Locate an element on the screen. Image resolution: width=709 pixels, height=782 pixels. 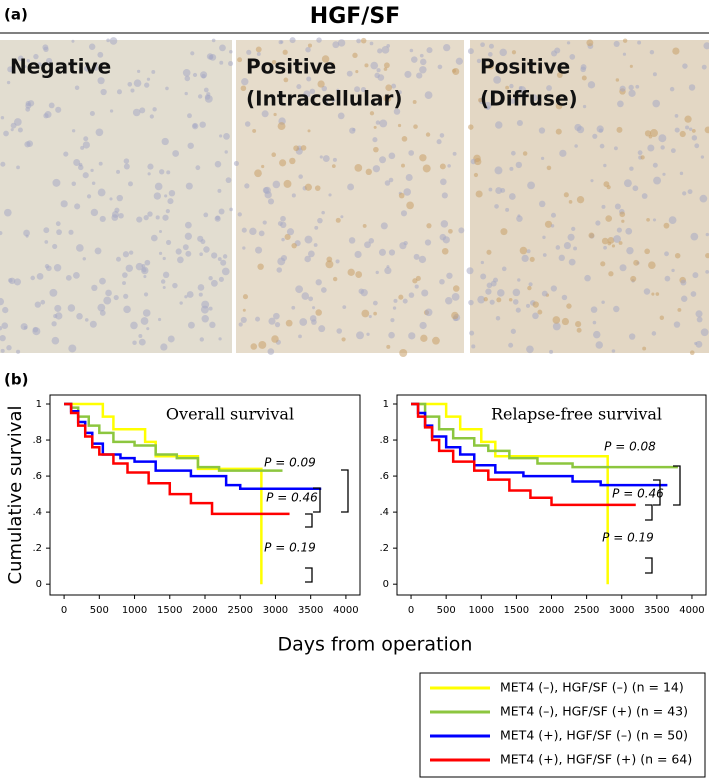
x-tick-label: 2000 is located at coordinates (551, 610).